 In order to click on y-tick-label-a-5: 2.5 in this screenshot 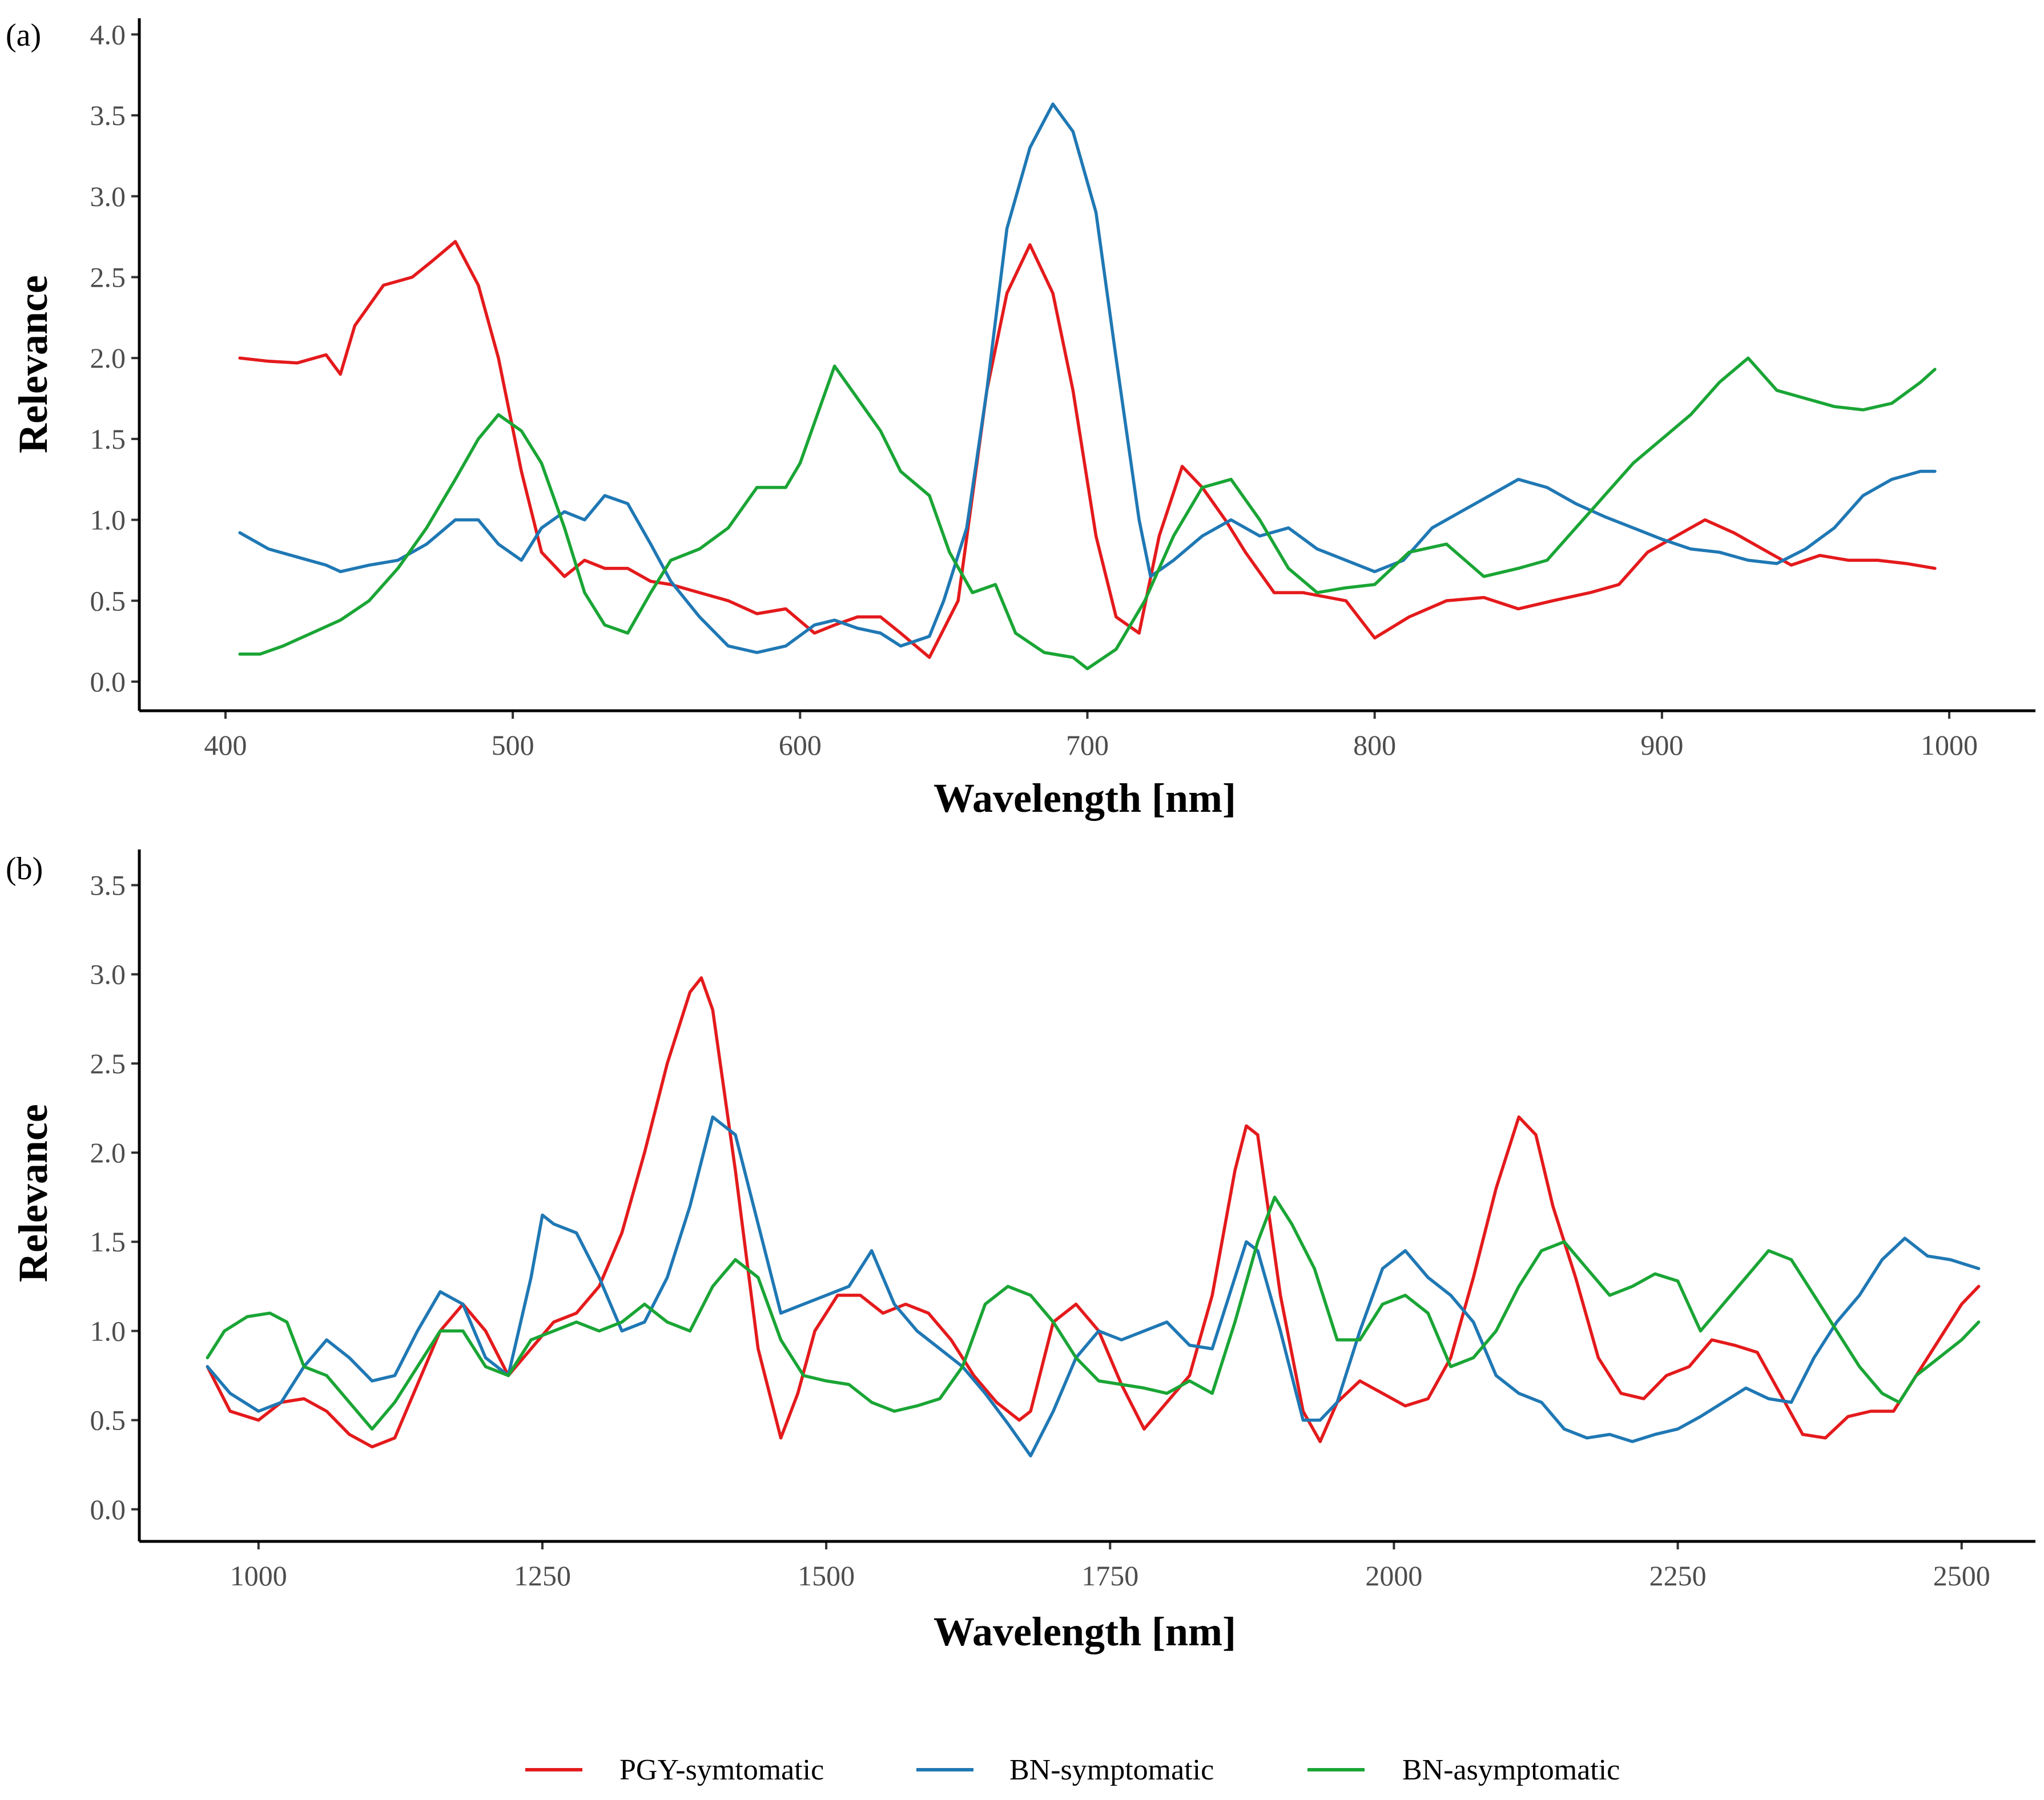, I will do `click(108, 277)`.